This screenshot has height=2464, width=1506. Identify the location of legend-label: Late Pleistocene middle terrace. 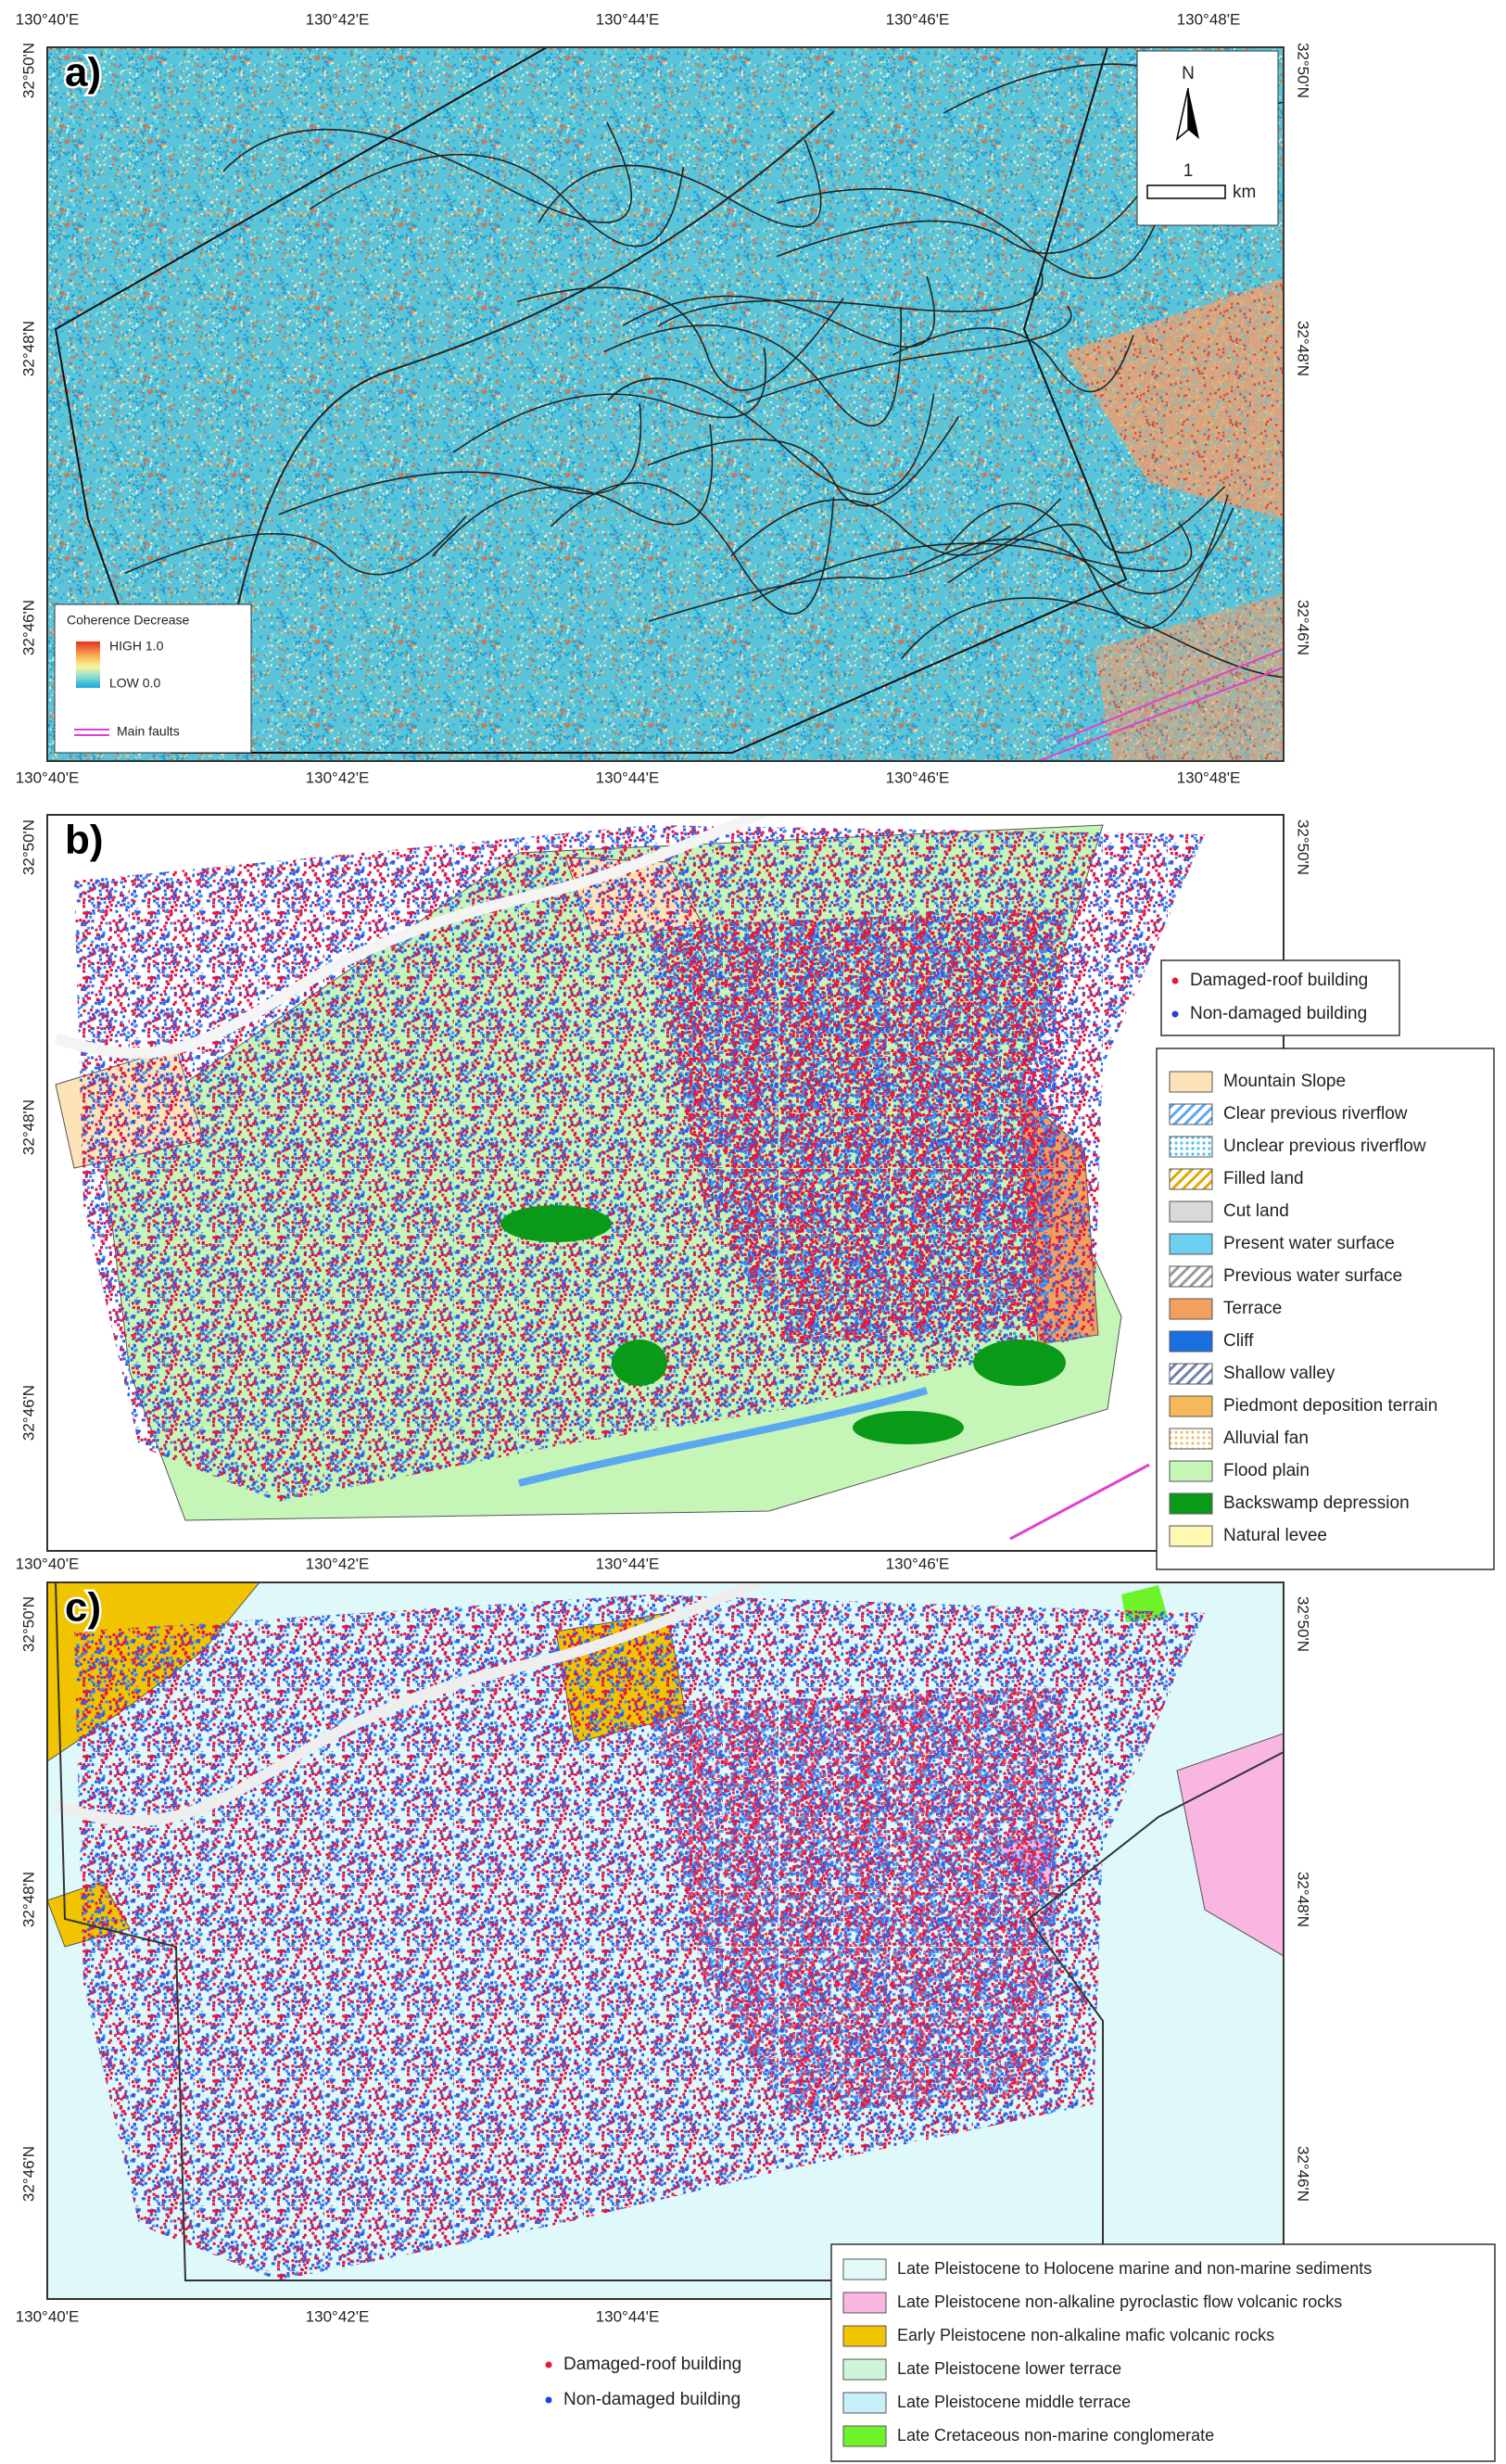
(1014, 2402).